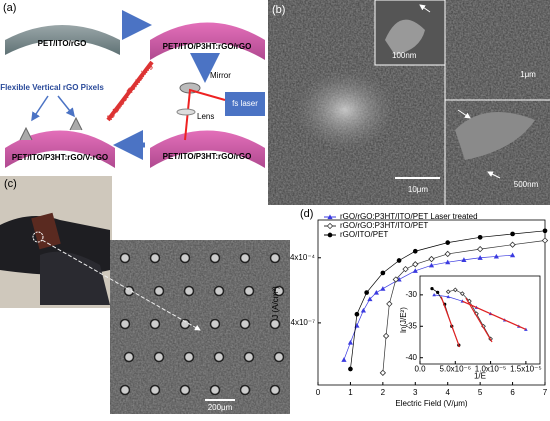  I want to click on glove, so click(75, 278).